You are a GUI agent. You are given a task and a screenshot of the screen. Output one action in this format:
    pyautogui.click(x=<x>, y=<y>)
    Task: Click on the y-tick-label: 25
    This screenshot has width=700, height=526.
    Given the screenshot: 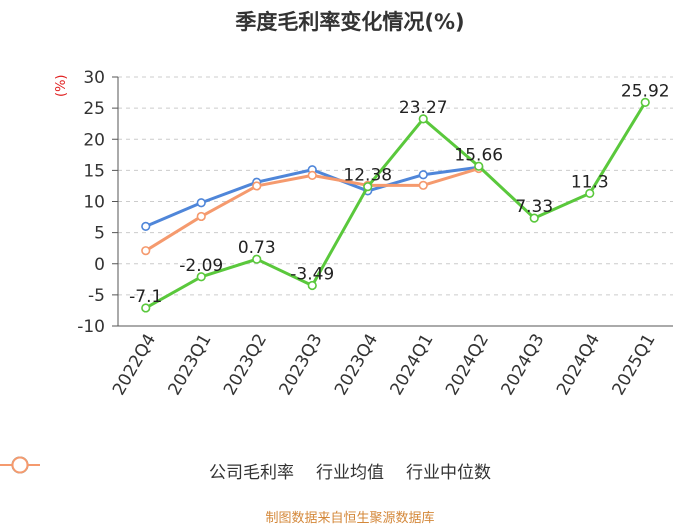 What is the action you would take?
    pyautogui.click(x=94, y=109)
    